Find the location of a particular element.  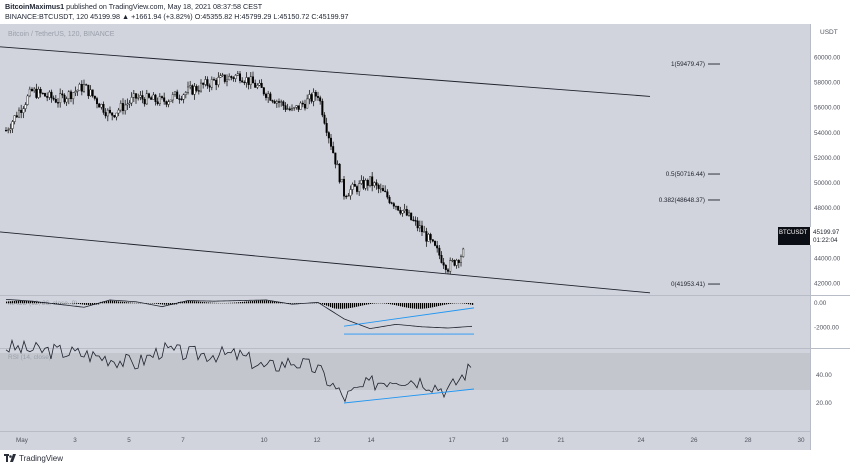

time-label-6: 14 is located at coordinates (371, 440).